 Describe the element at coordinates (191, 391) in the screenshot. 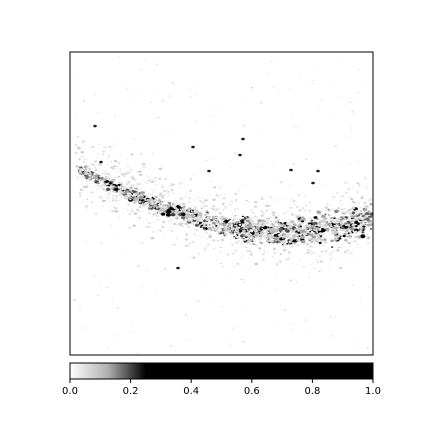

I see `colorbar-tick-label: 0.4` at that location.